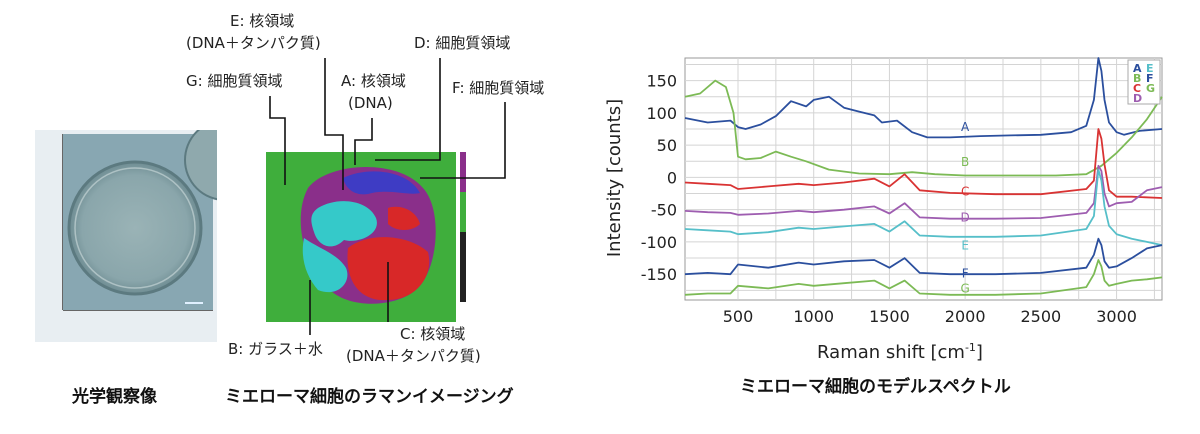 This screenshot has width=1200, height=434. I want to click on label-G: G: 細胞質領域, so click(234, 81).